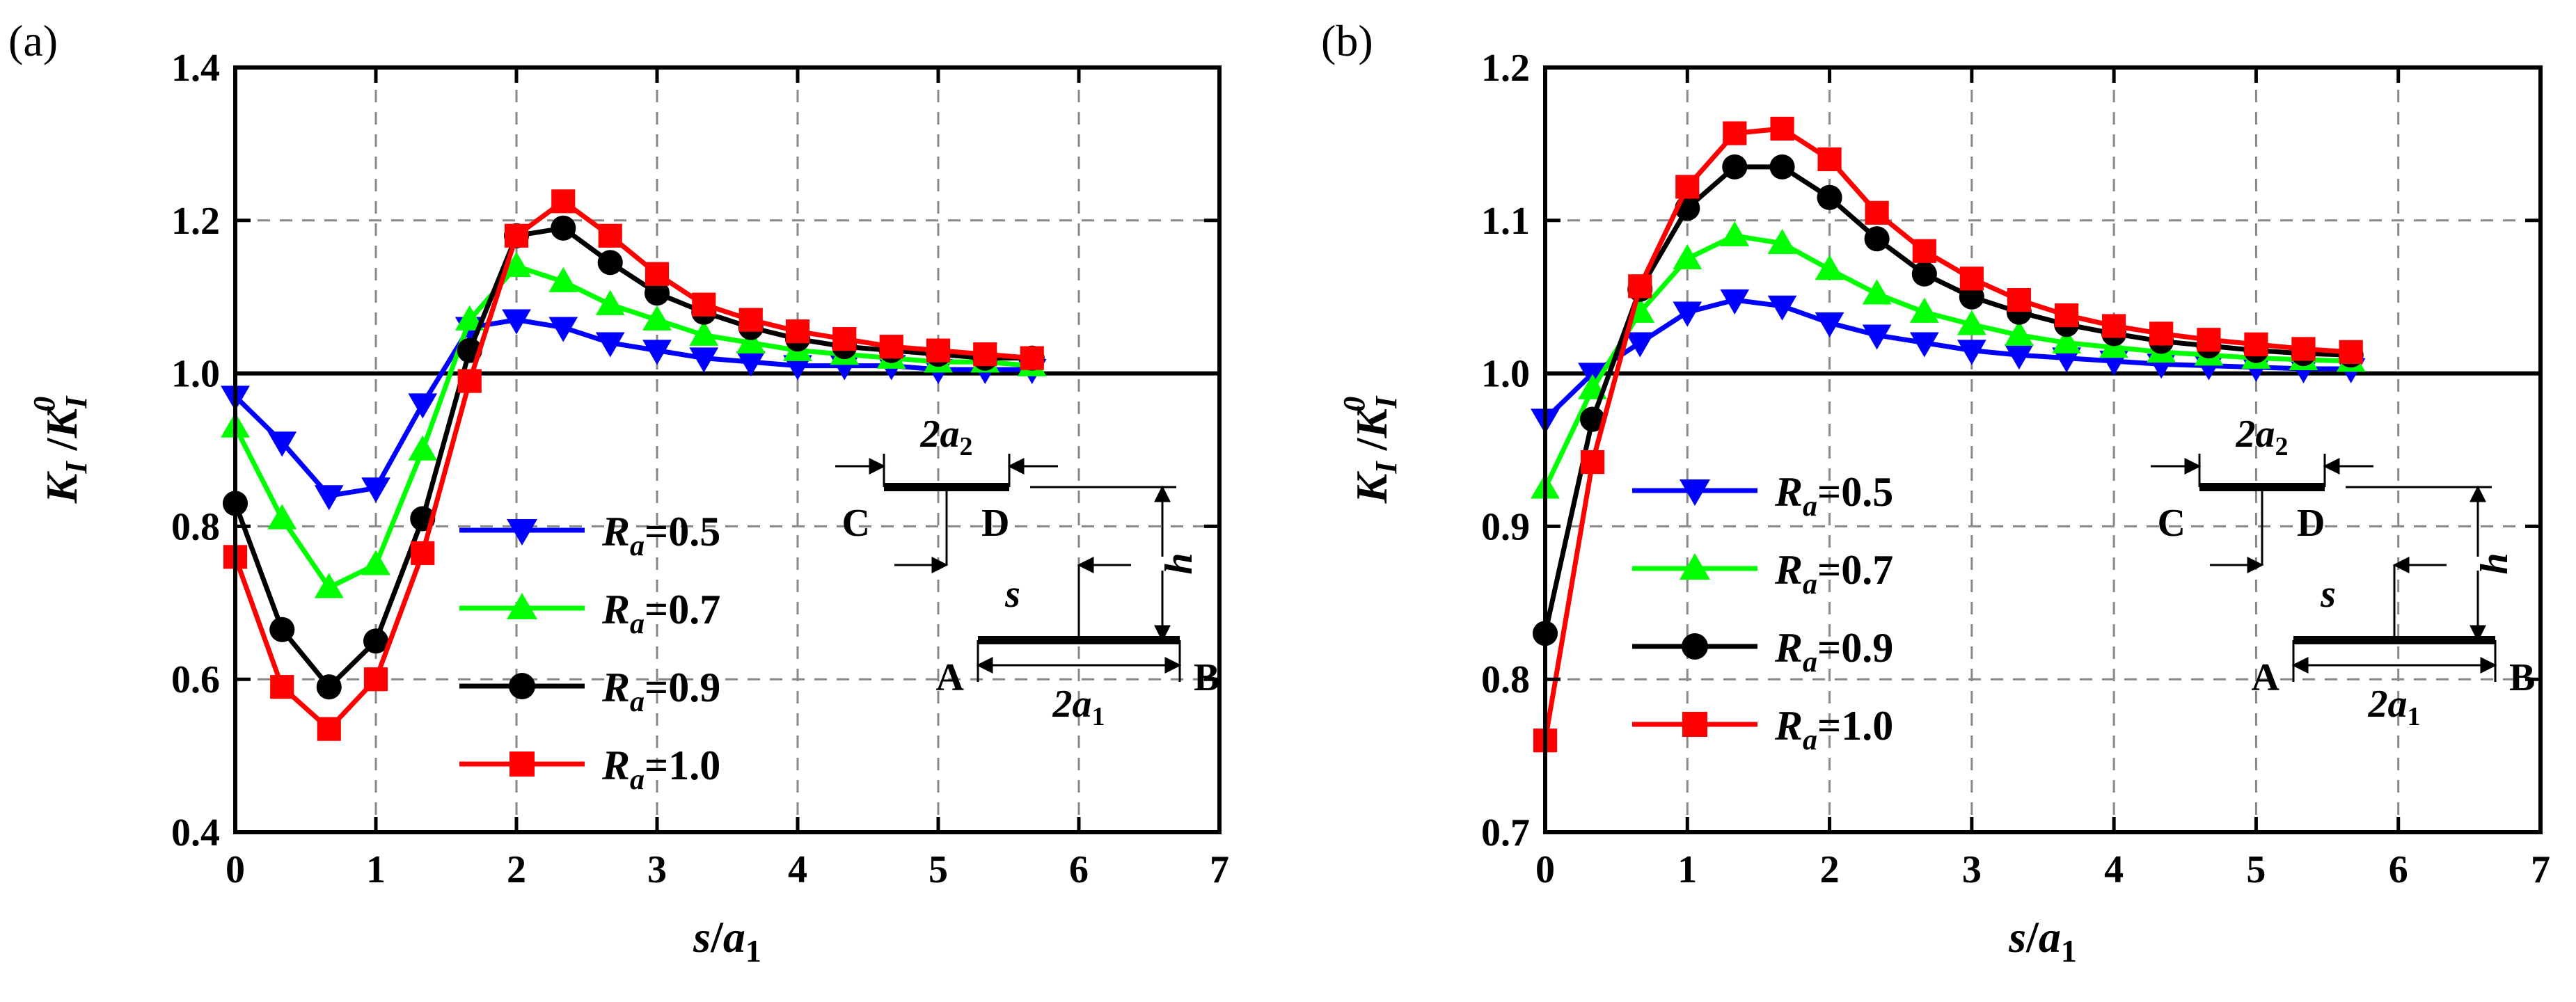  Describe the element at coordinates (1027, 572) in the screenshot. I see `crack-schematic: 2a2 C Ds h A B 2a1` at that location.